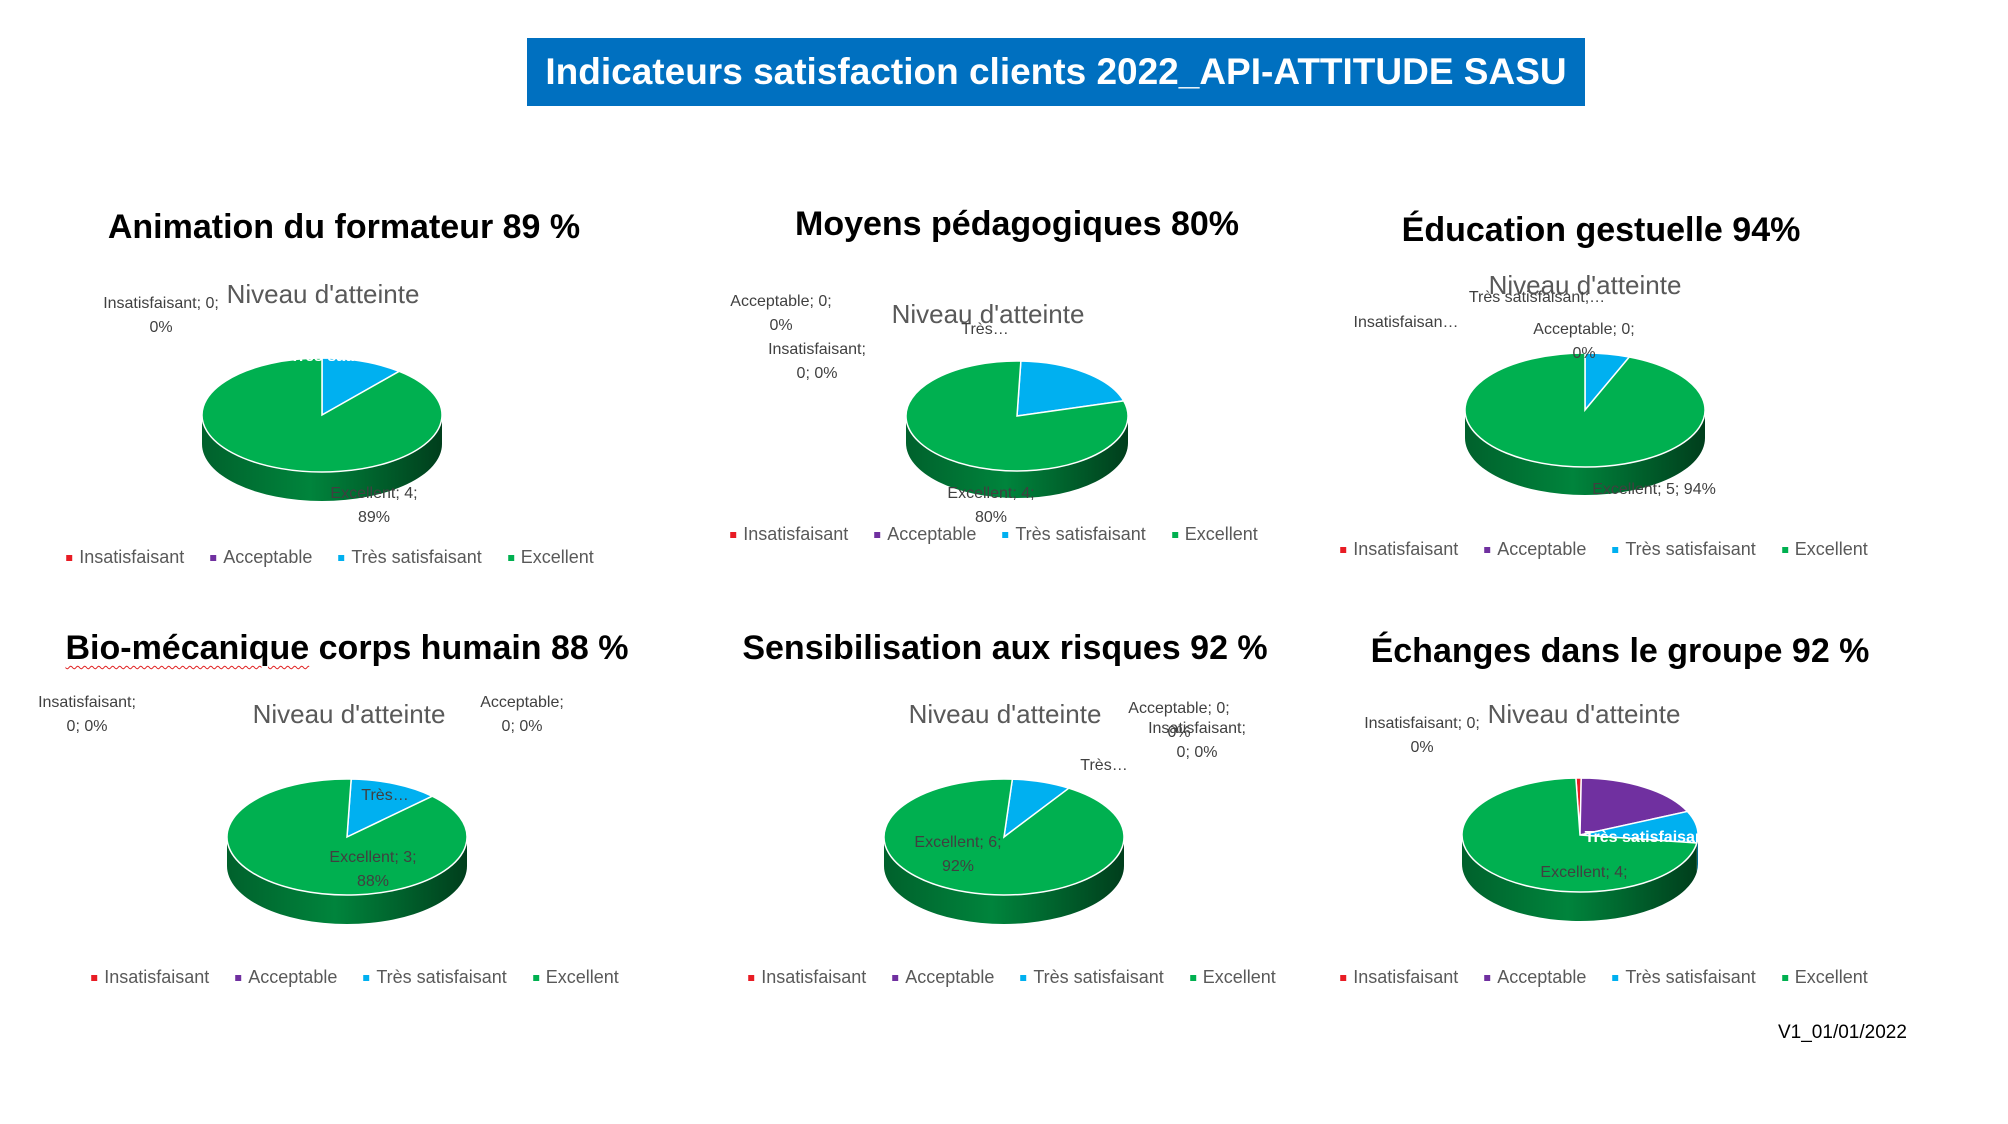 This screenshot has height=1124, width=2008. Describe the element at coordinates (781, 313) in the screenshot. I see `data-label-moyens-acceptable: Acceptable; 0; 0%` at that location.